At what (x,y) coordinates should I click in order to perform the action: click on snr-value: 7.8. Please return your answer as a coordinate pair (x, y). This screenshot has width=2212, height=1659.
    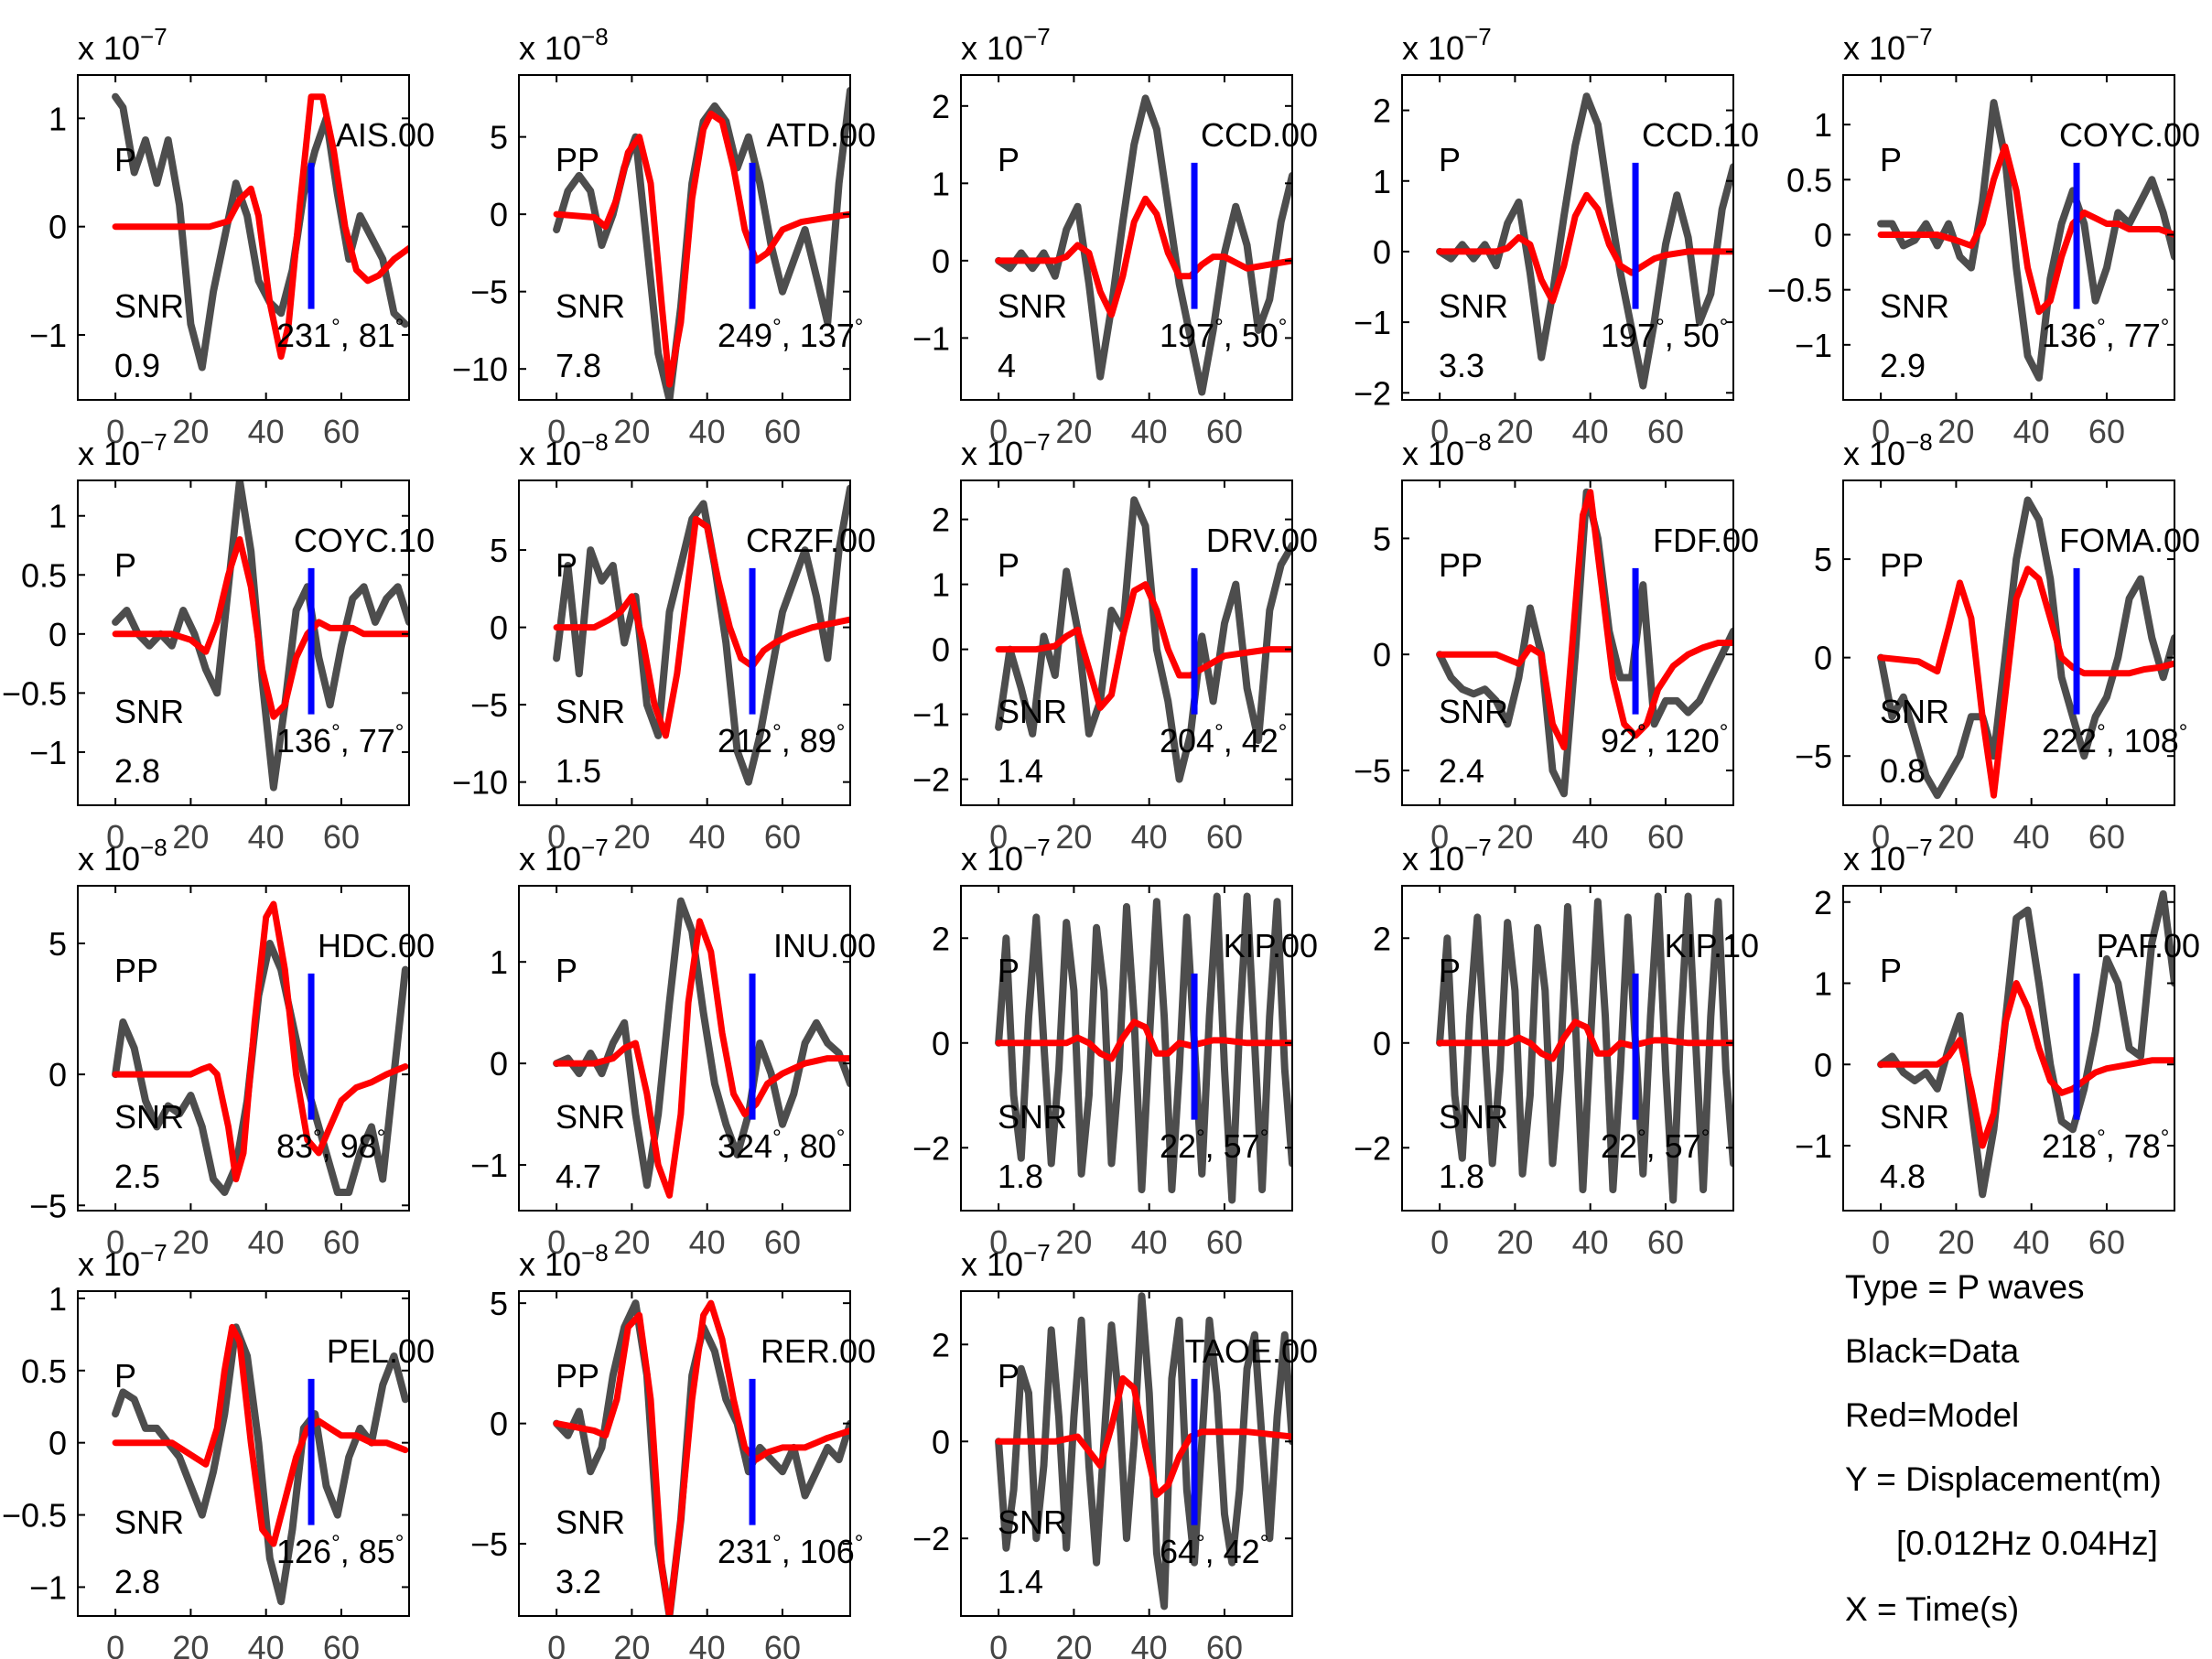
    Looking at the image, I should click on (578, 365).